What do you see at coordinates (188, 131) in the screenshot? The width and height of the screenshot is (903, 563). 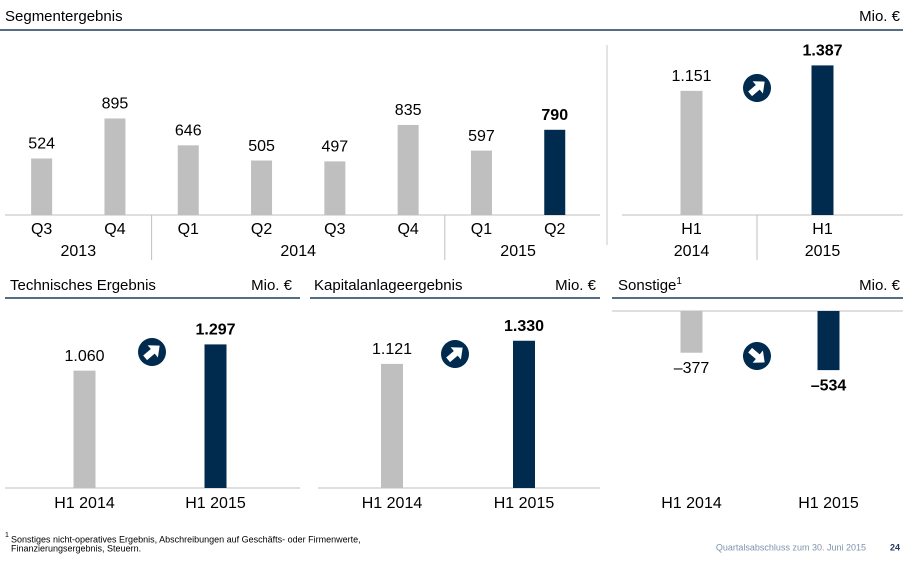 I see `value-label: 646` at bounding box center [188, 131].